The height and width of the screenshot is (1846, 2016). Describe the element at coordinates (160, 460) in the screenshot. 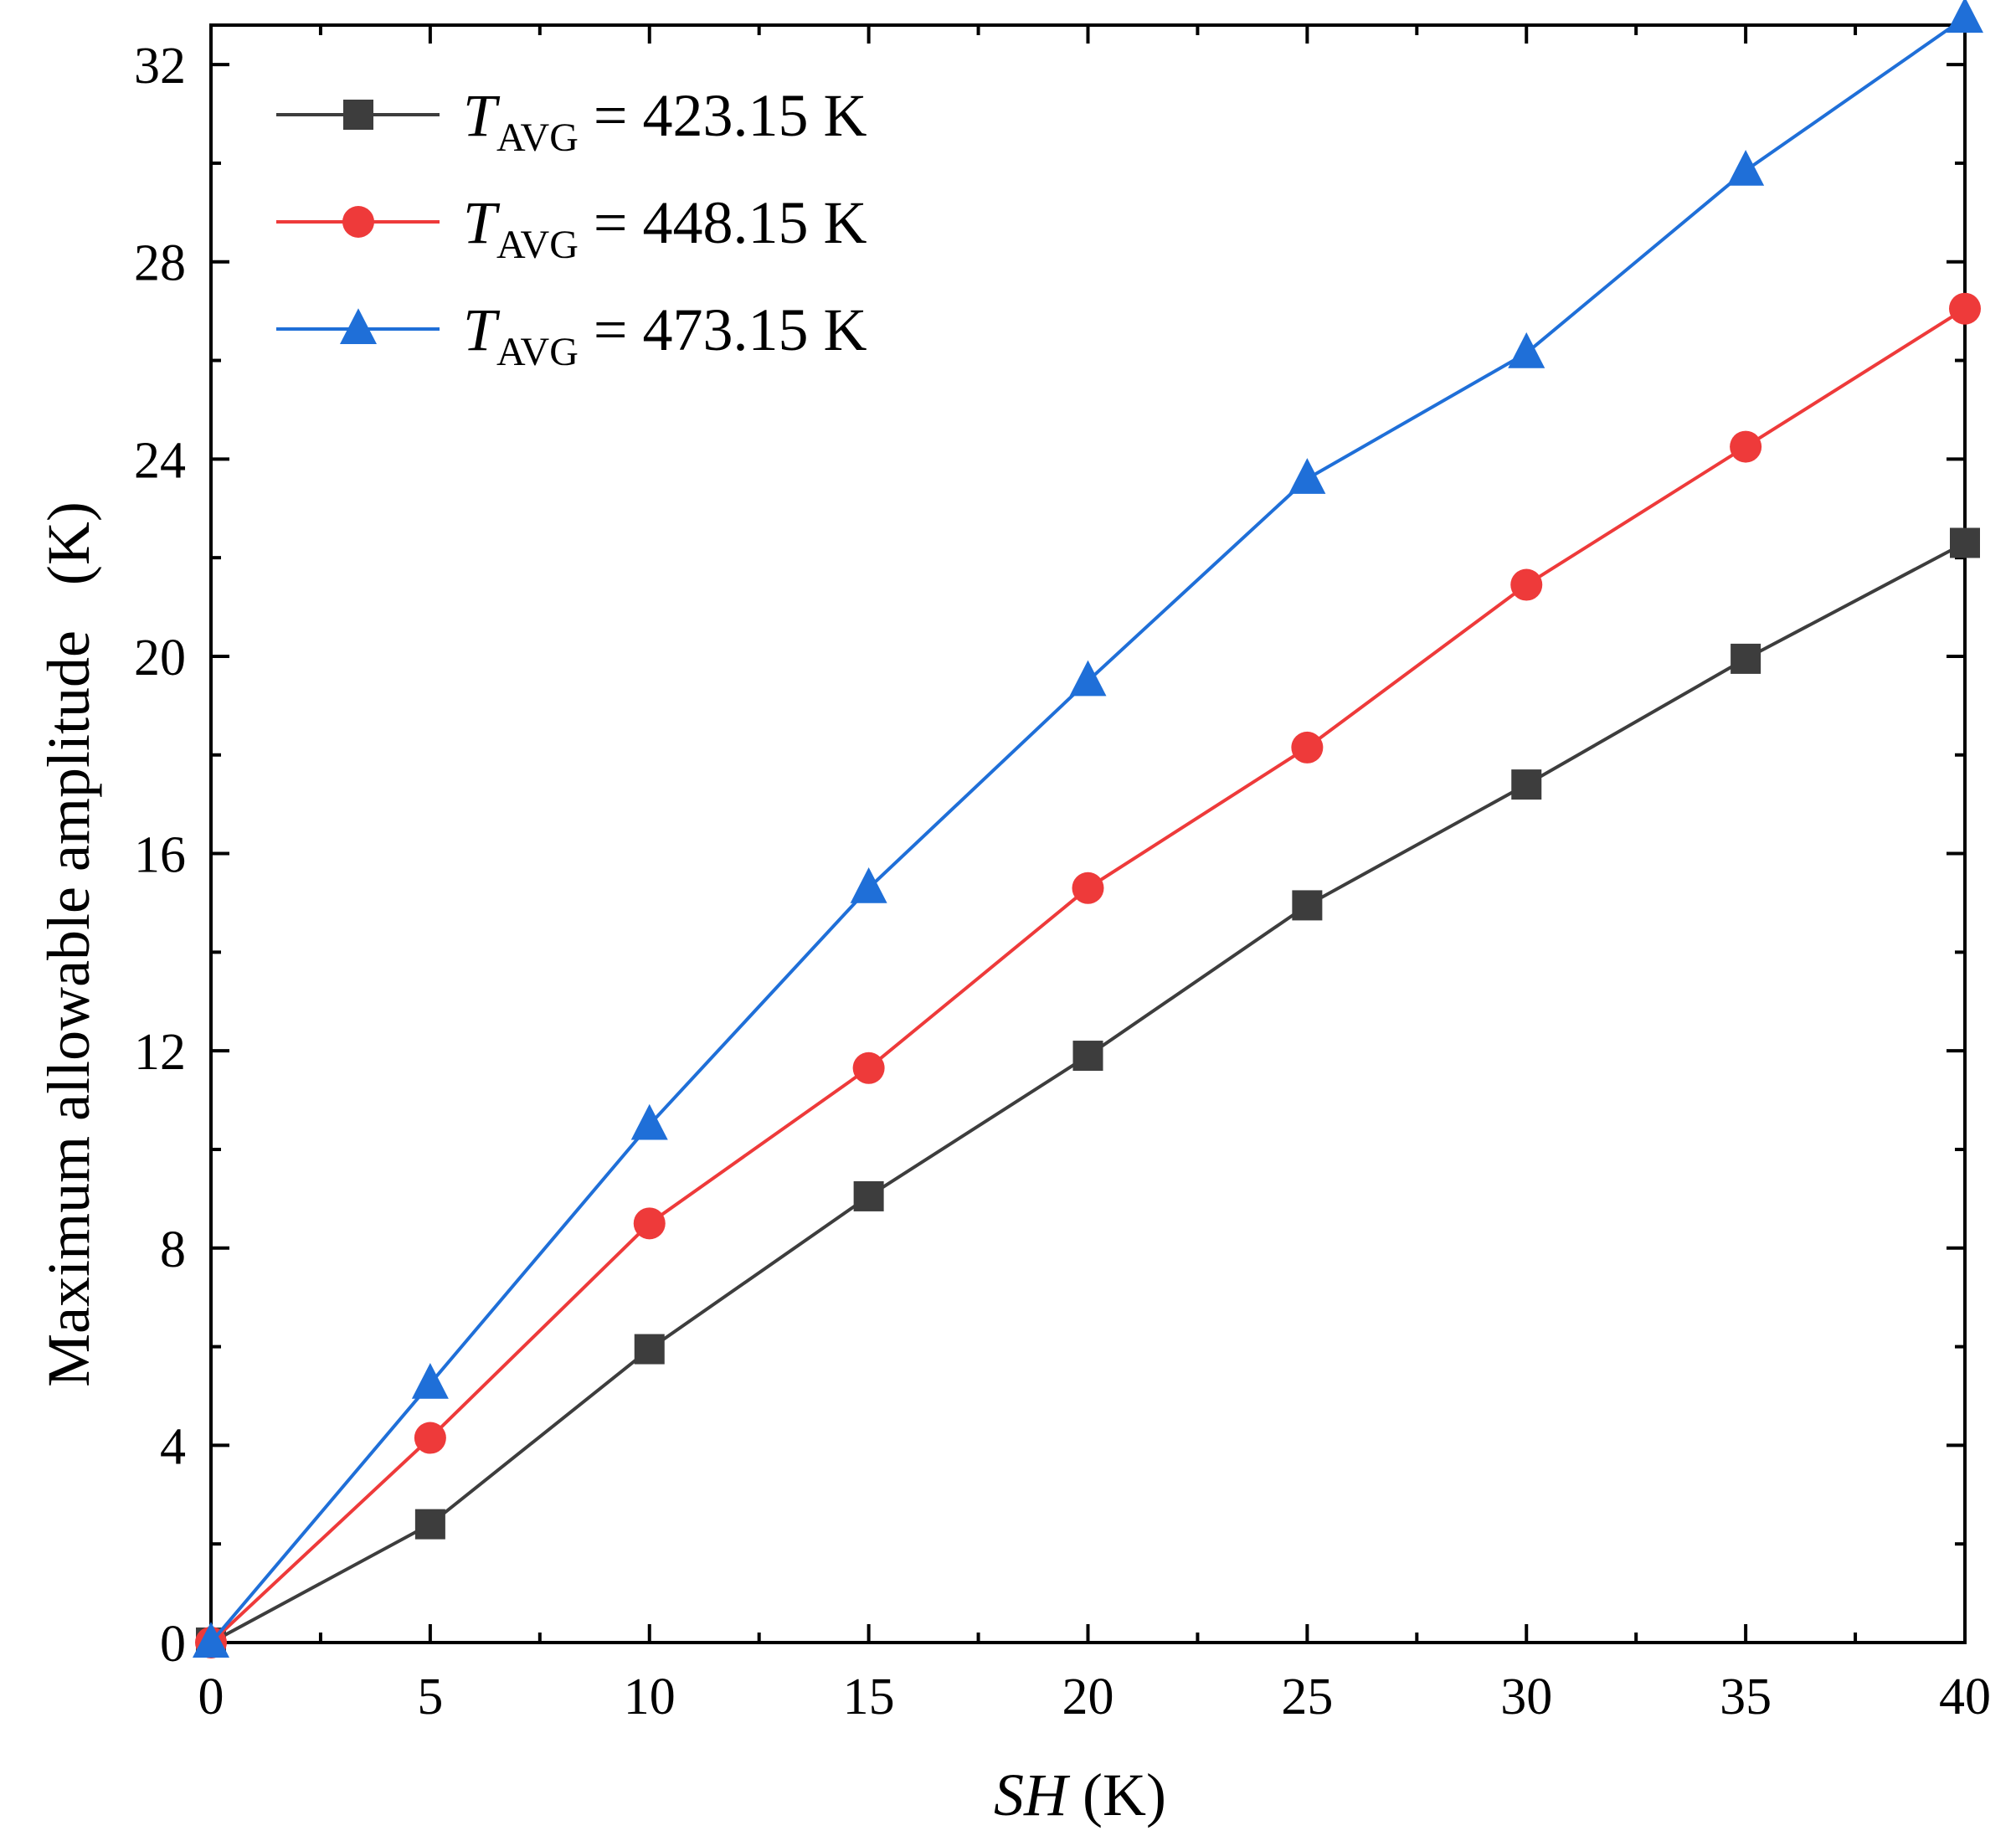

I see `y-tick-label: 24` at that location.